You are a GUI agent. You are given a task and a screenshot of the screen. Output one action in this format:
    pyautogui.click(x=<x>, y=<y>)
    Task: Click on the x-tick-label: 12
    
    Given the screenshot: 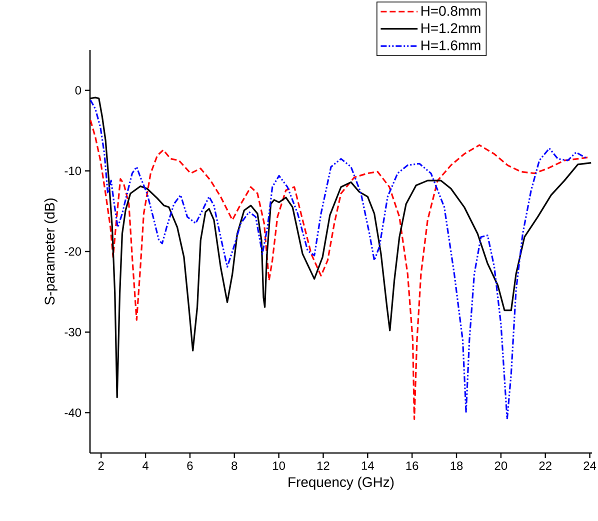 What is the action you would take?
    pyautogui.click(x=323, y=466)
    